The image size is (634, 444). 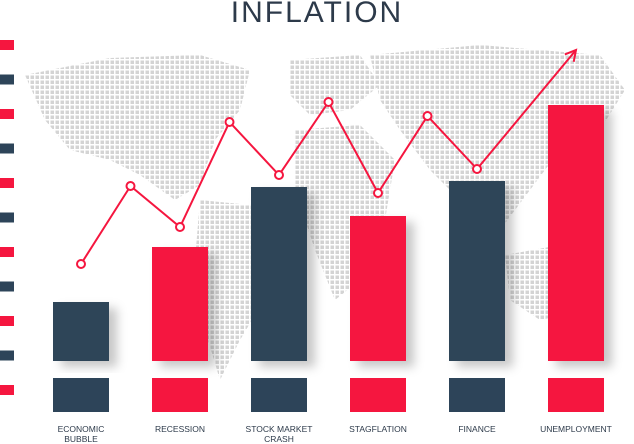 What do you see at coordinates (81, 434) in the screenshot?
I see `x-tick-label: ECONOMIC BUBBLE` at bounding box center [81, 434].